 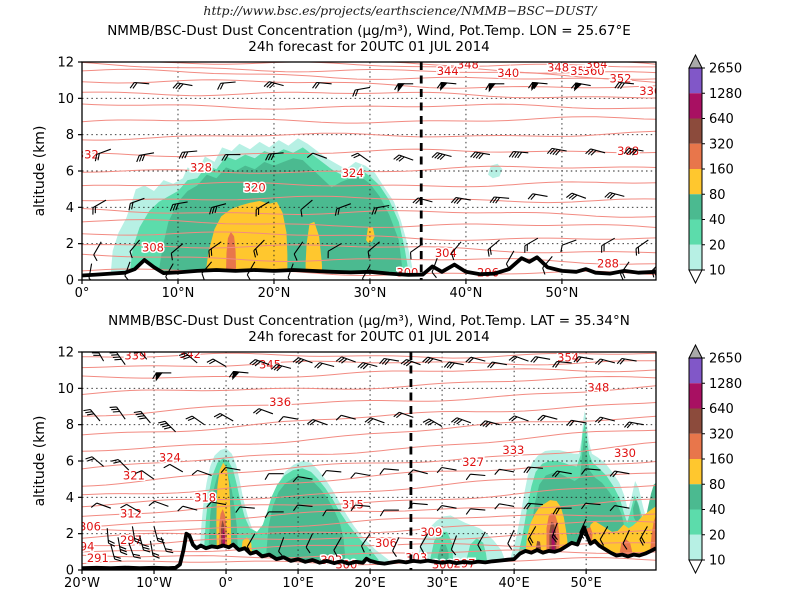 I want to click on colorbar-tick-label: 40, so click(x=717, y=510).